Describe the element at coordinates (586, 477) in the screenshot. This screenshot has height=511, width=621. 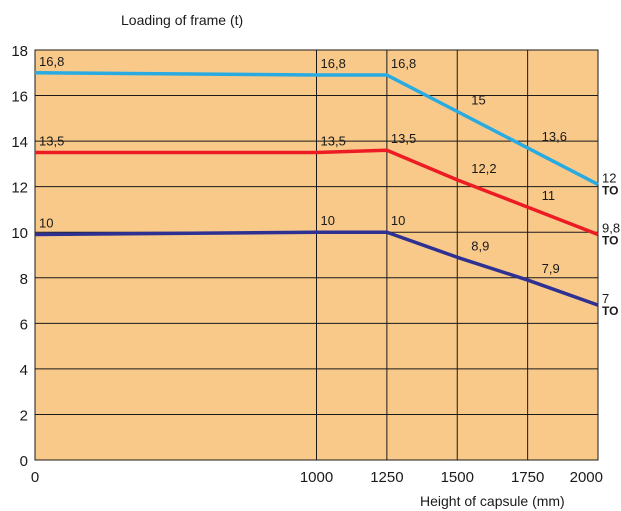
I see `x-tick-label: 2000` at that location.